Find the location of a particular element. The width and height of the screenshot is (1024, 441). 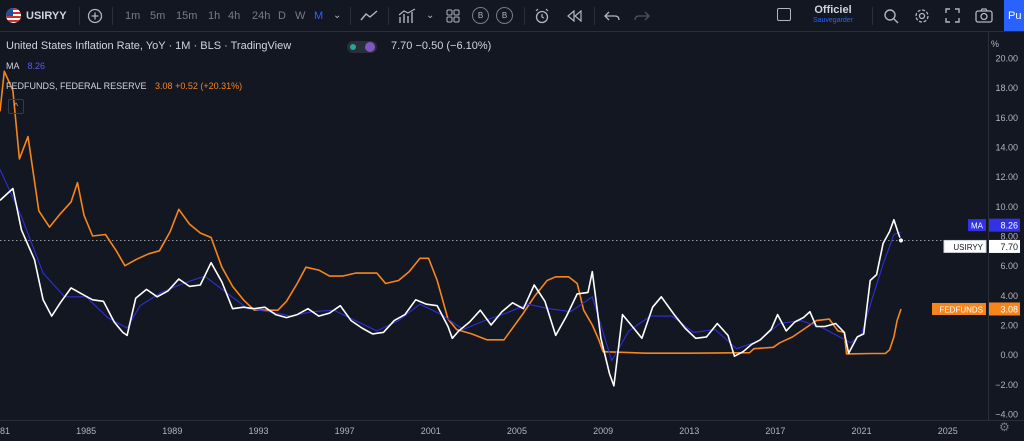

layout-save-status: Sauvegarder is located at coordinates (833, 20).